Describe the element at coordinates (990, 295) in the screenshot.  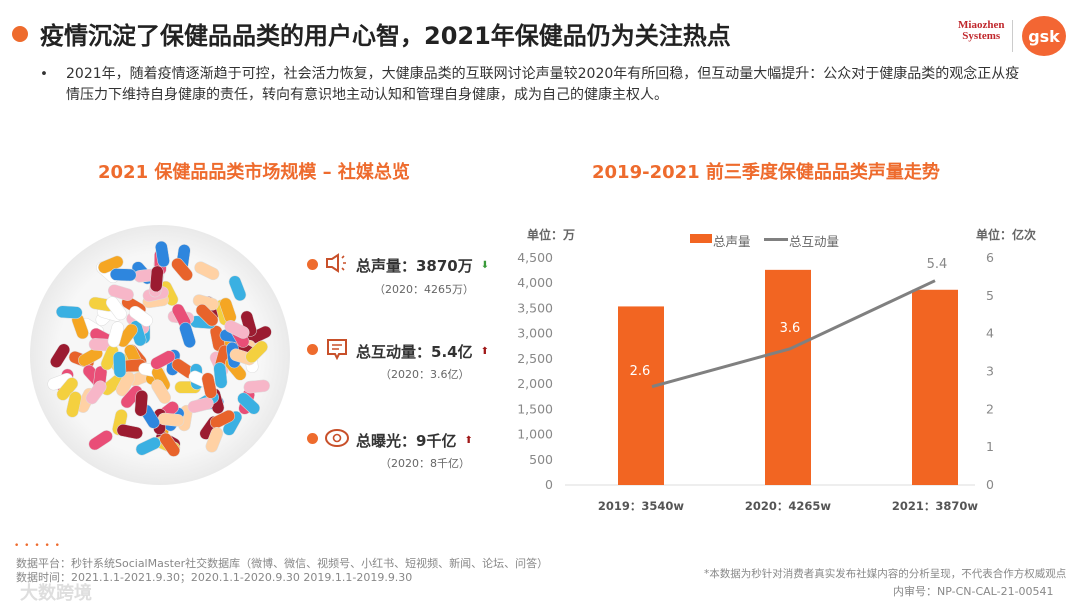
I see `right-tick: 5` at that location.